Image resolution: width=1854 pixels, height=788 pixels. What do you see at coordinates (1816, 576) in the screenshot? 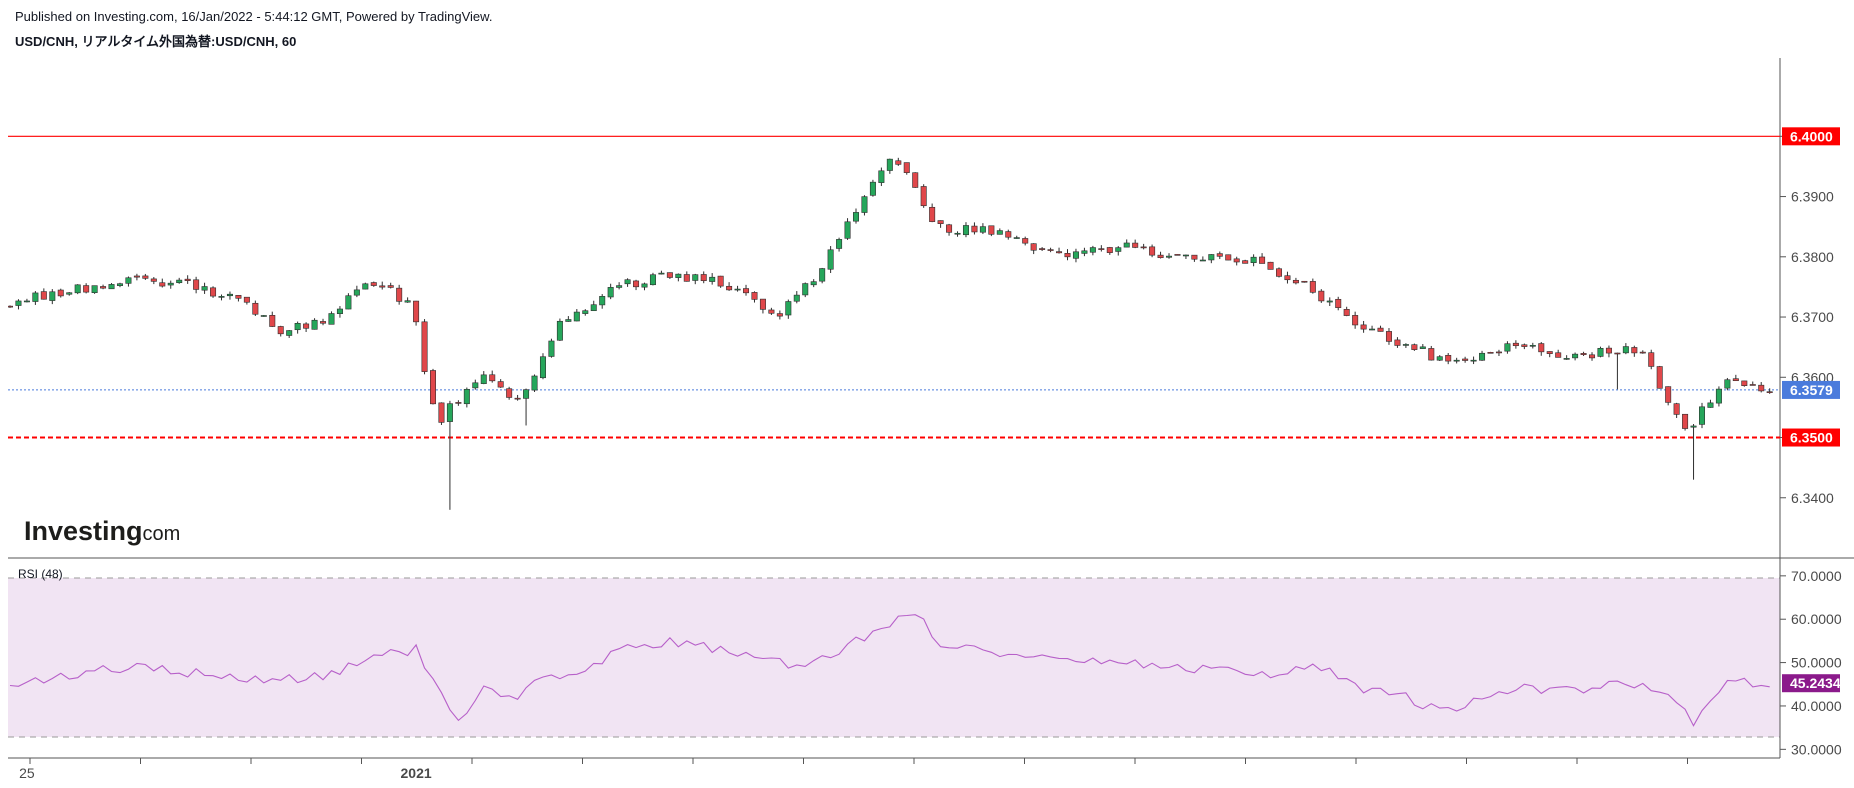
I see `rsi-tick-label: 70.0000` at bounding box center [1816, 576].